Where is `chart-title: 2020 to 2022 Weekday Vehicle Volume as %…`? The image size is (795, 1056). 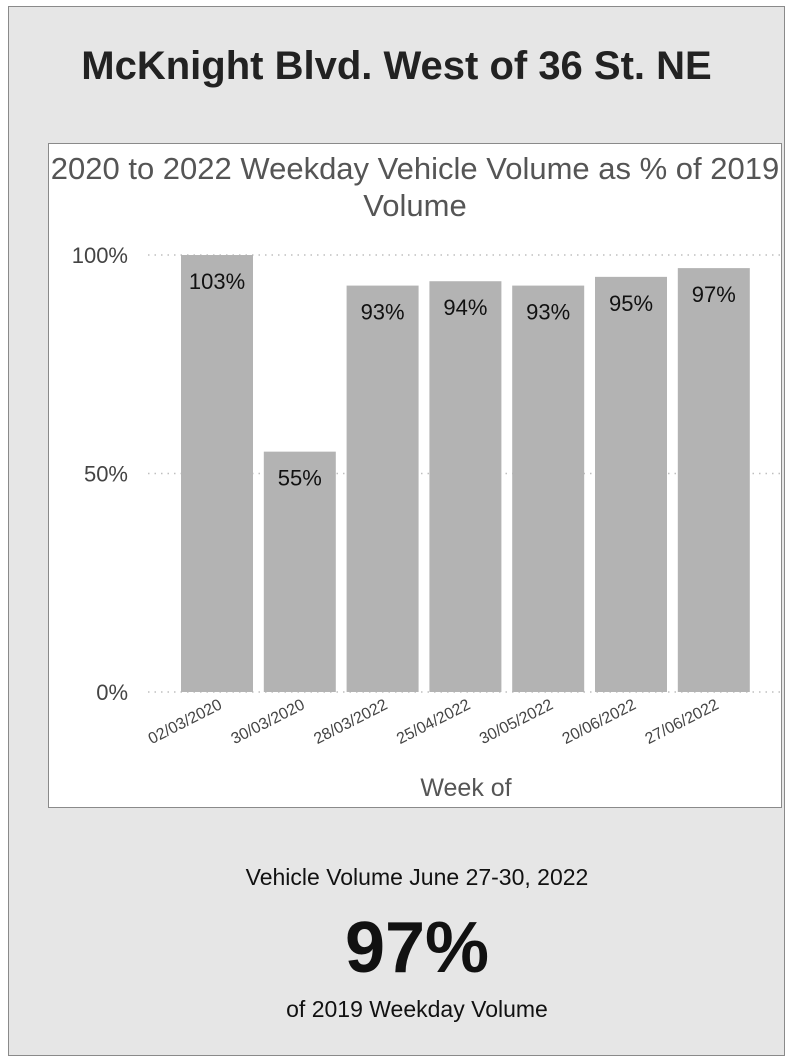 chart-title: 2020 to 2022 Weekday Vehicle Volume as %… is located at coordinates (415, 187).